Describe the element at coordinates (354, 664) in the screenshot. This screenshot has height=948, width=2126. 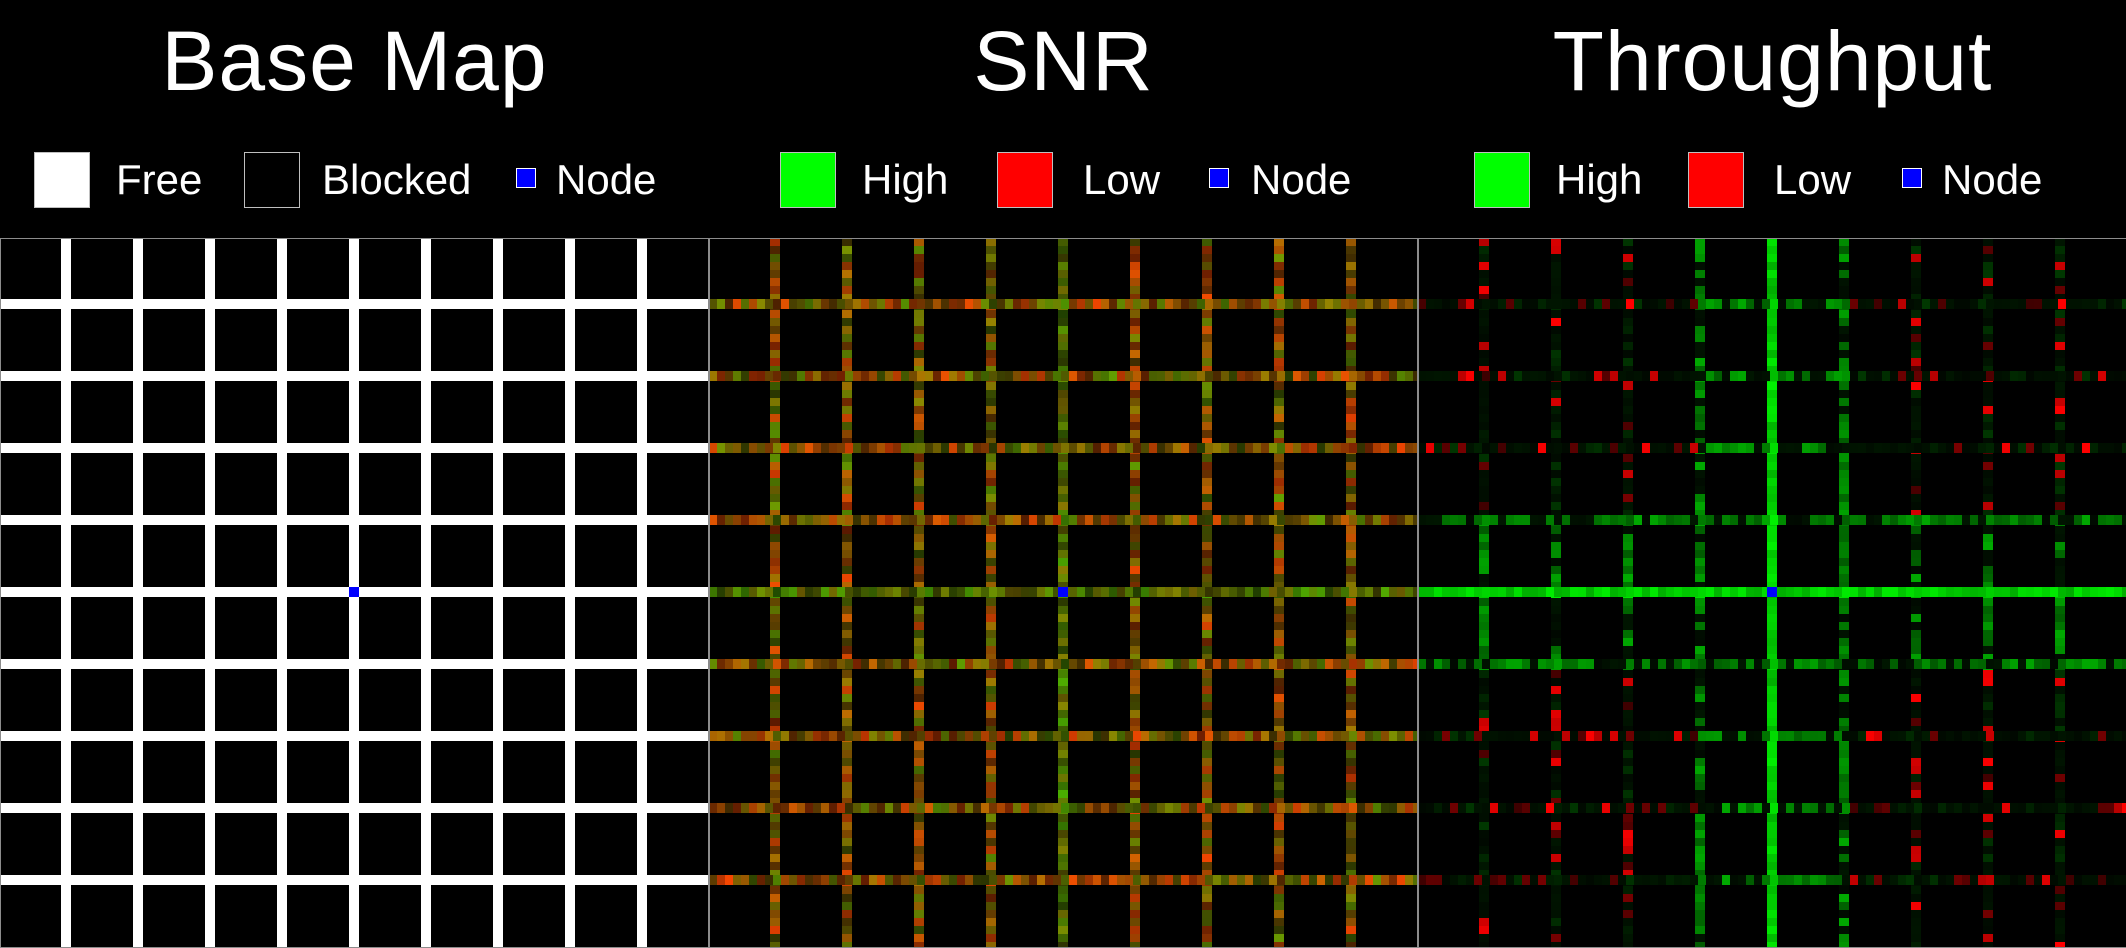
I see `free-corridor-horizontal` at that location.